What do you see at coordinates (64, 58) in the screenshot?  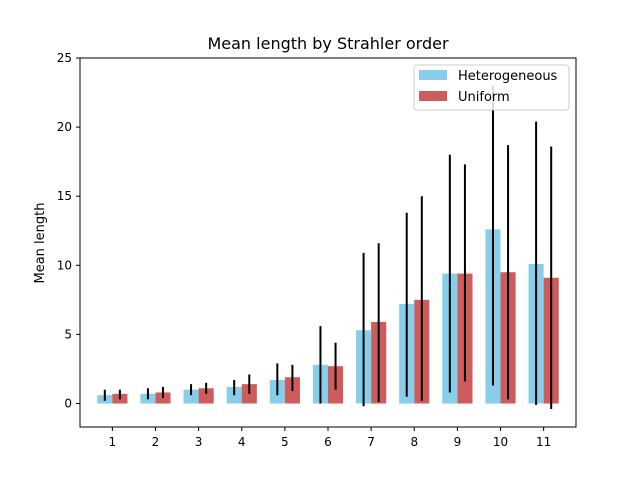 I see `y-tick-label: 25` at bounding box center [64, 58].